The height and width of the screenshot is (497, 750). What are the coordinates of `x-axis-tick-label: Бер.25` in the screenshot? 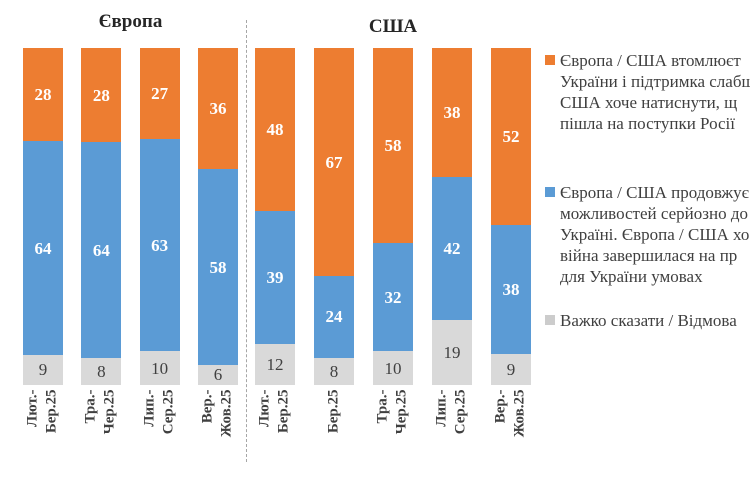 It's located at (334, 437).